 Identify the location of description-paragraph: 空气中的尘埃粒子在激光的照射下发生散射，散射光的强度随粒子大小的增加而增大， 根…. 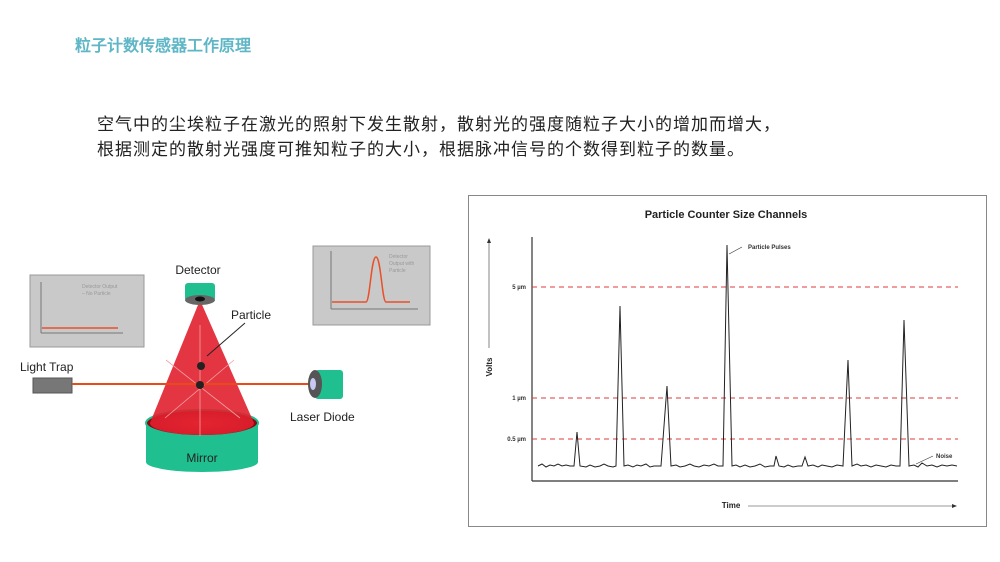
(439, 138).